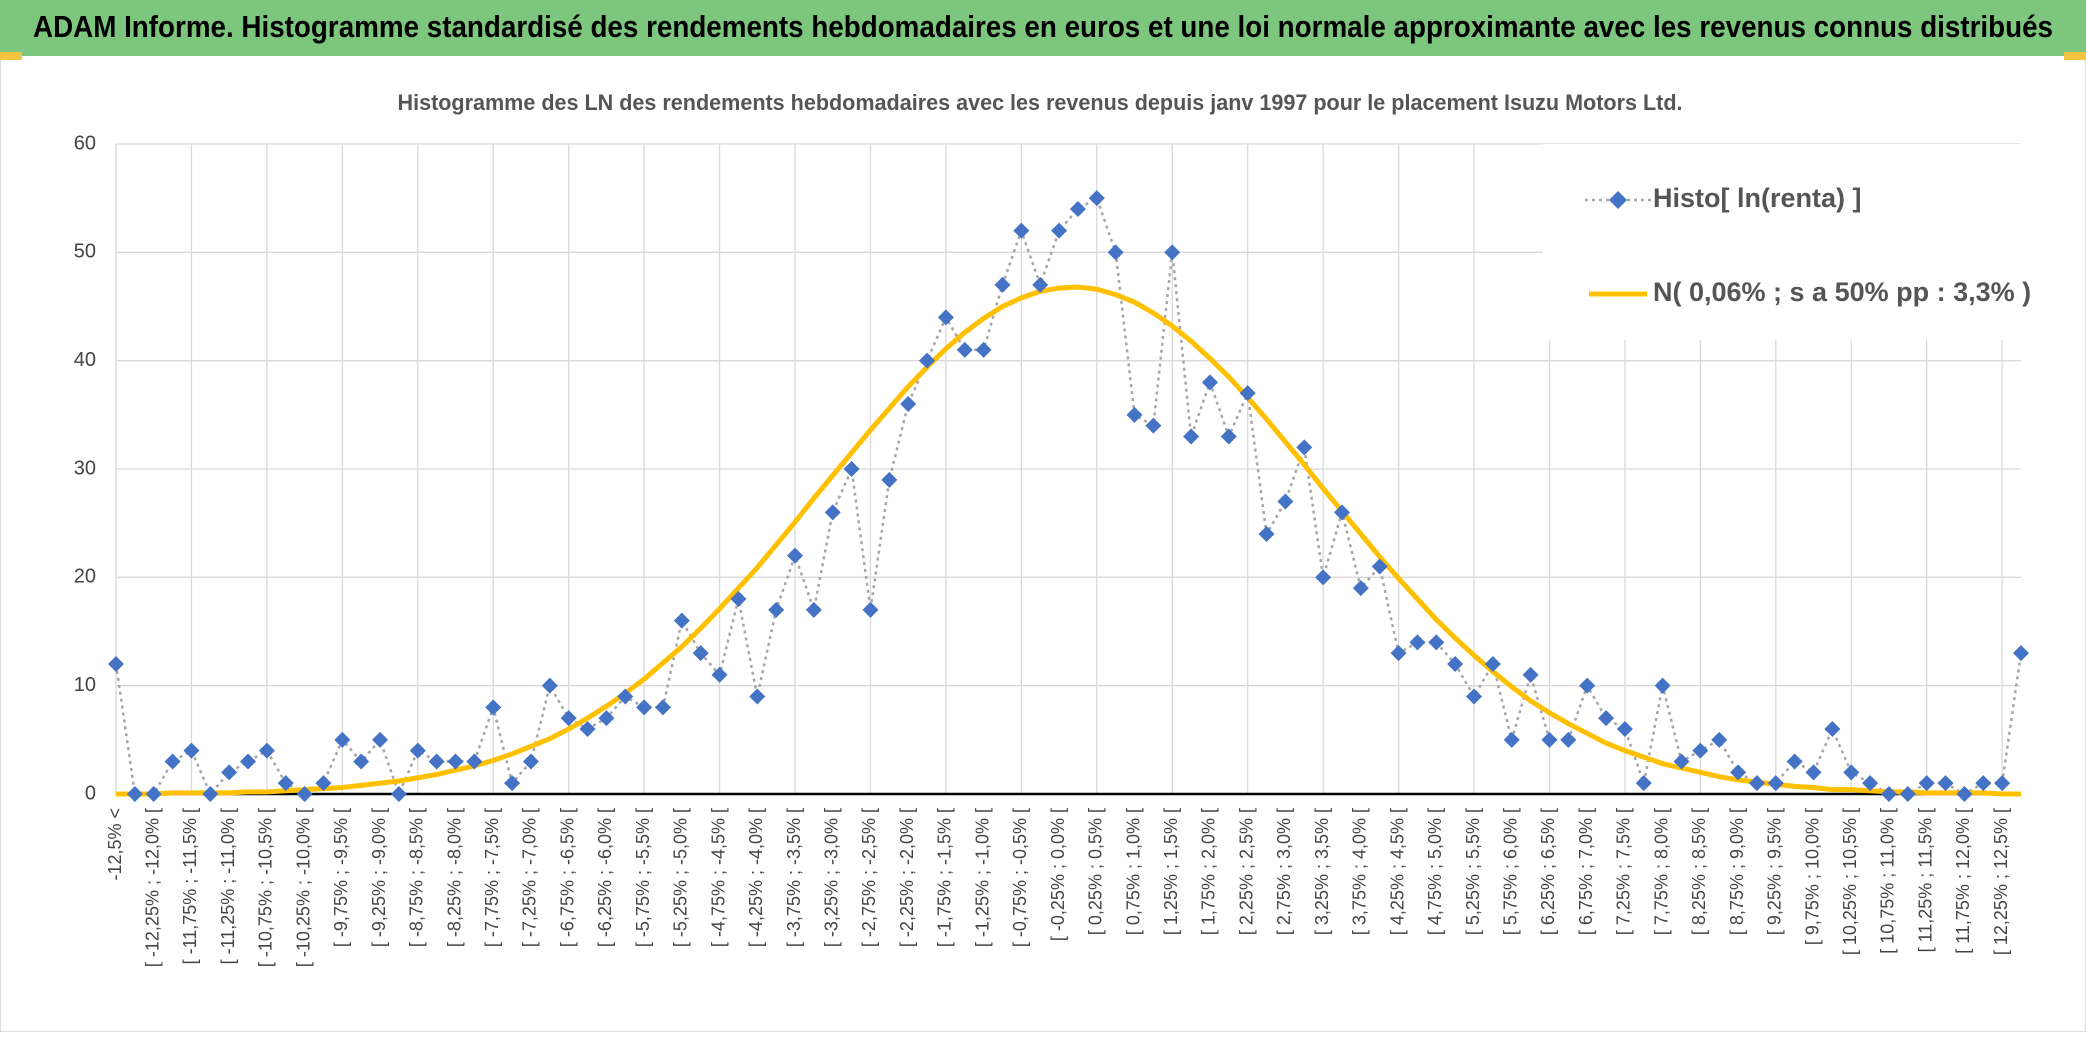  I want to click on x-tick-label: [ -10,75% ; -10,5% [, so click(266, 887).